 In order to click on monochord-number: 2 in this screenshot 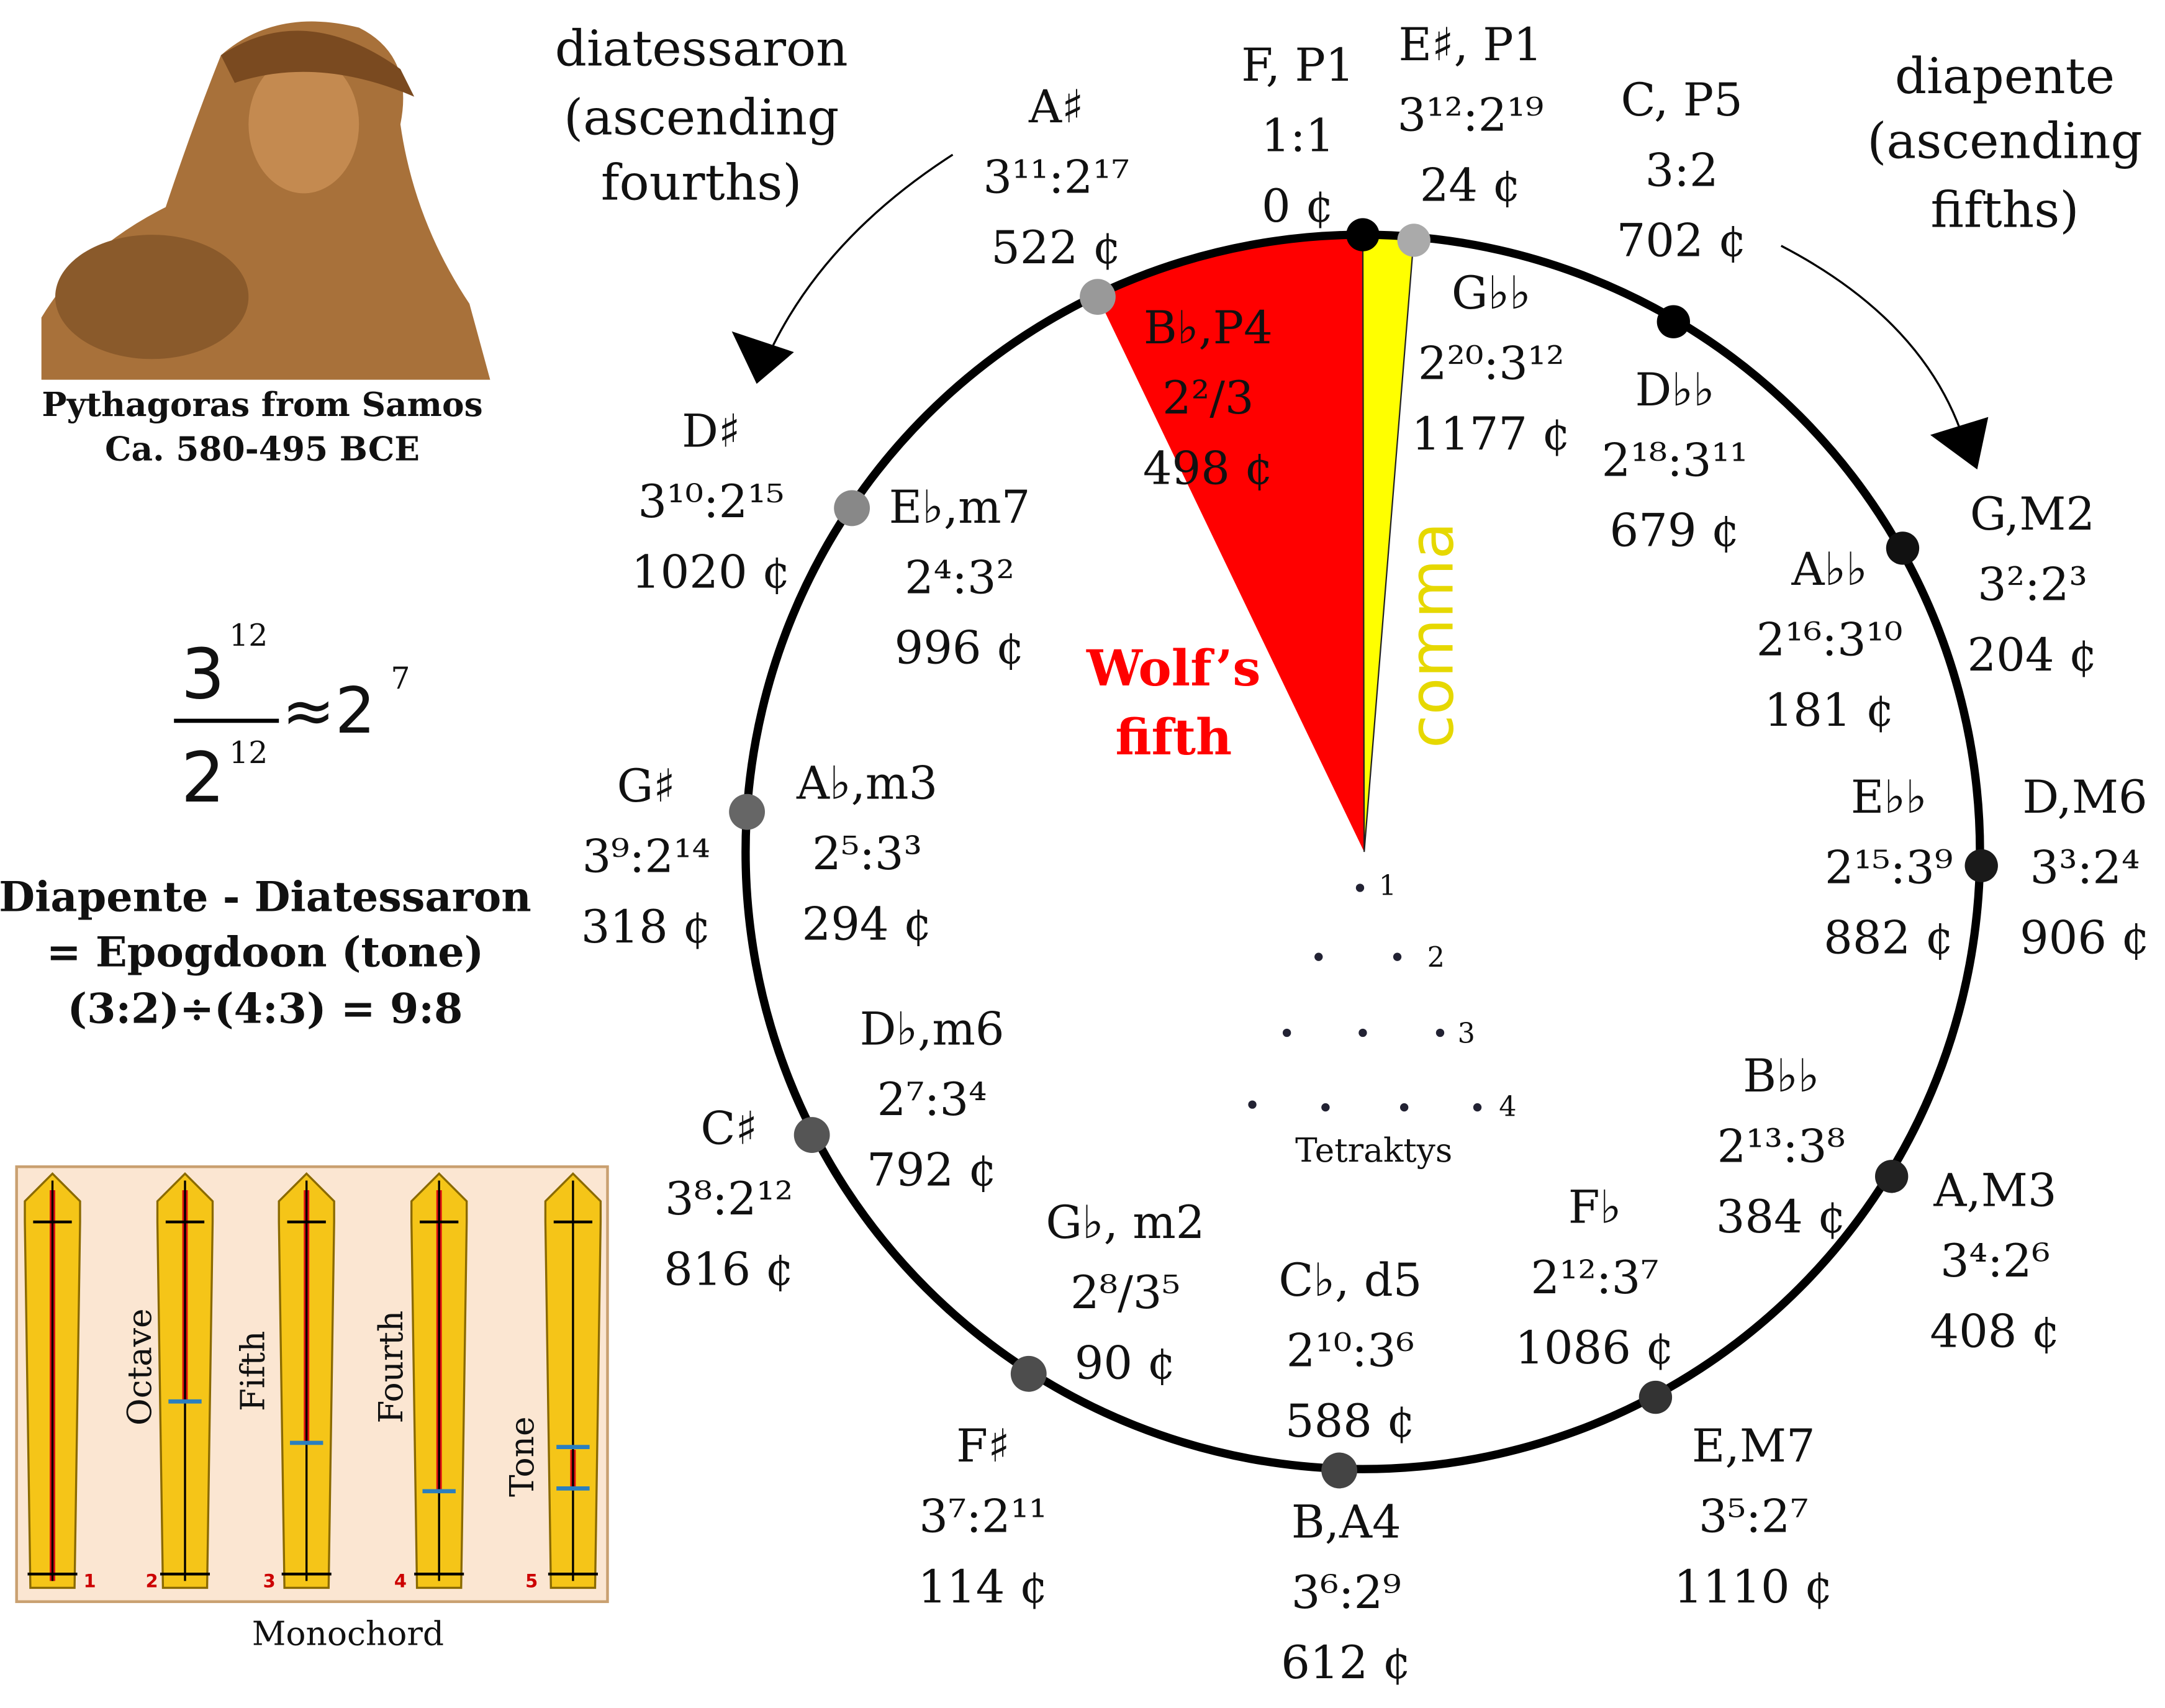, I will do `click(152, 1581)`.